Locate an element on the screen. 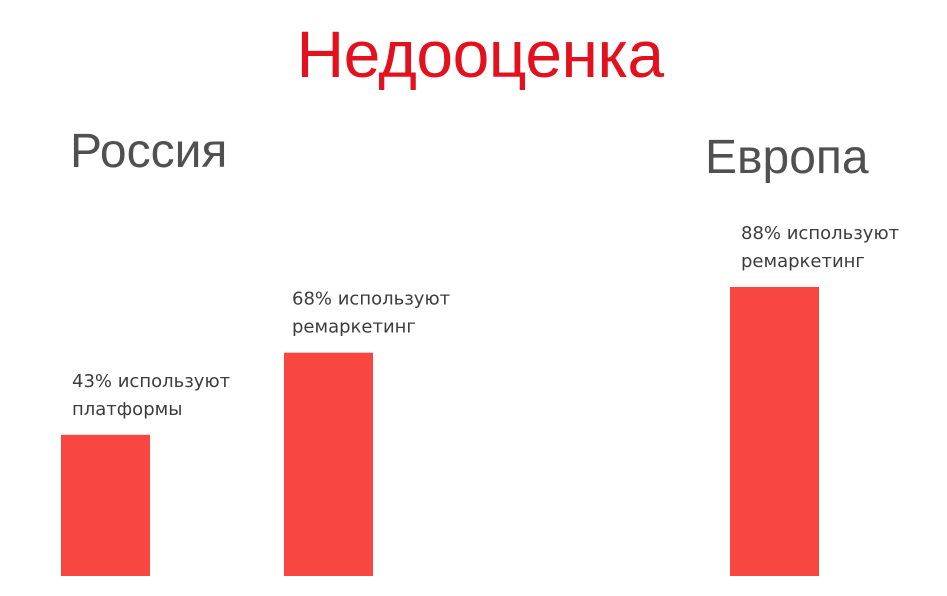 The image size is (947, 596). bar-3-label-line-2: ремаркетинг is located at coordinates (803, 261).